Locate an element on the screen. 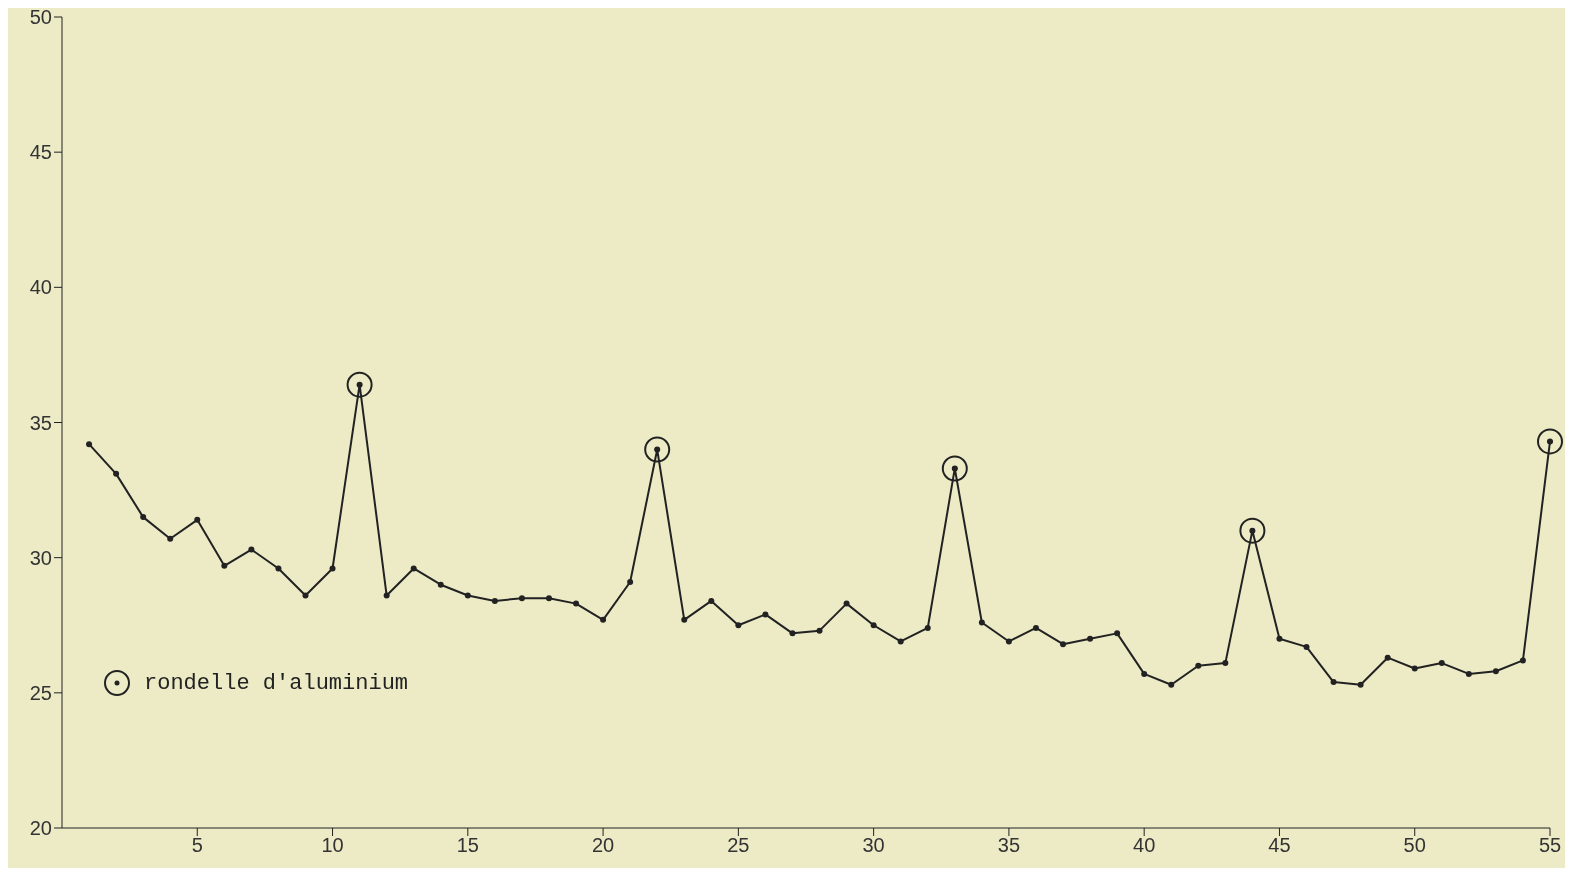  x-tick-label: 10 is located at coordinates (332, 845).